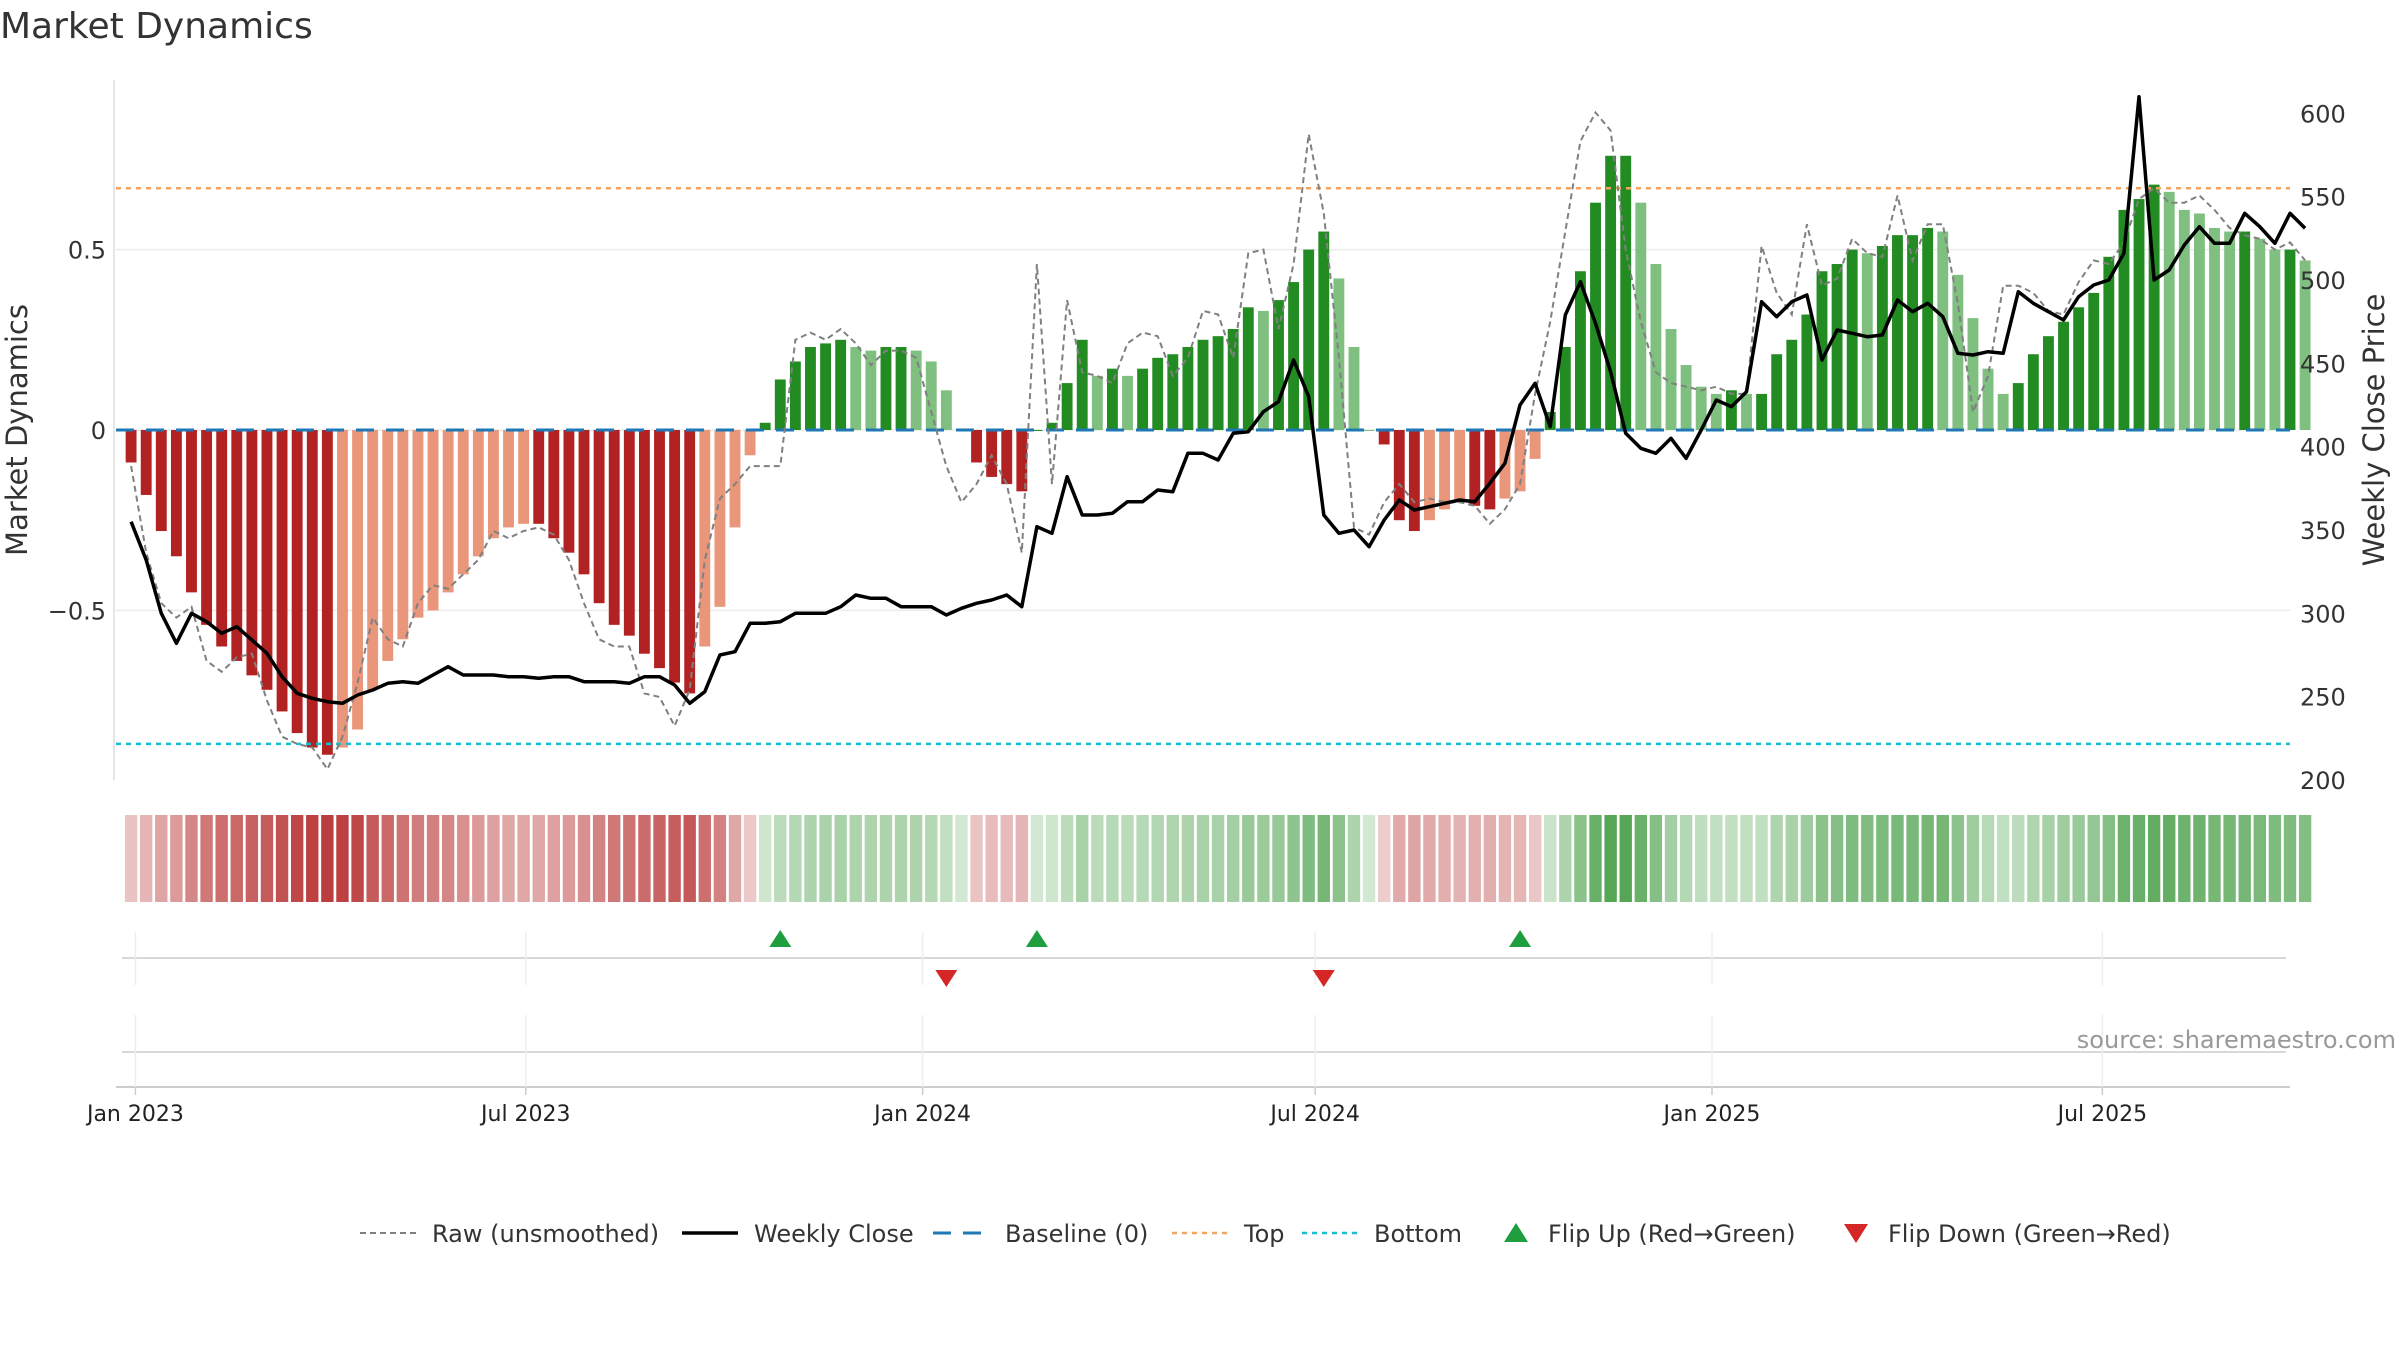  What do you see at coordinates (2029, 1234) in the screenshot?
I see `legend-flip-down-label: Flip Down (Green→Red)` at bounding box center [2029, 1234].